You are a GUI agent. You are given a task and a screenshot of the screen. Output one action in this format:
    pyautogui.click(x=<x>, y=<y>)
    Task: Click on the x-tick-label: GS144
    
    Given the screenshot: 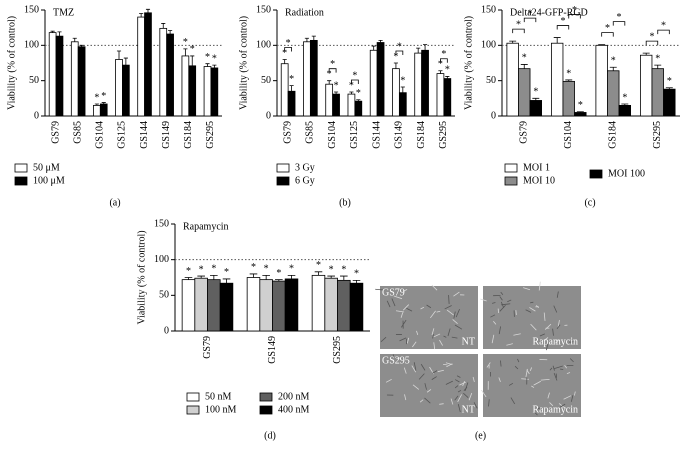 What is the action you would take?
    pyautogui.click(x=144, y=135)
    